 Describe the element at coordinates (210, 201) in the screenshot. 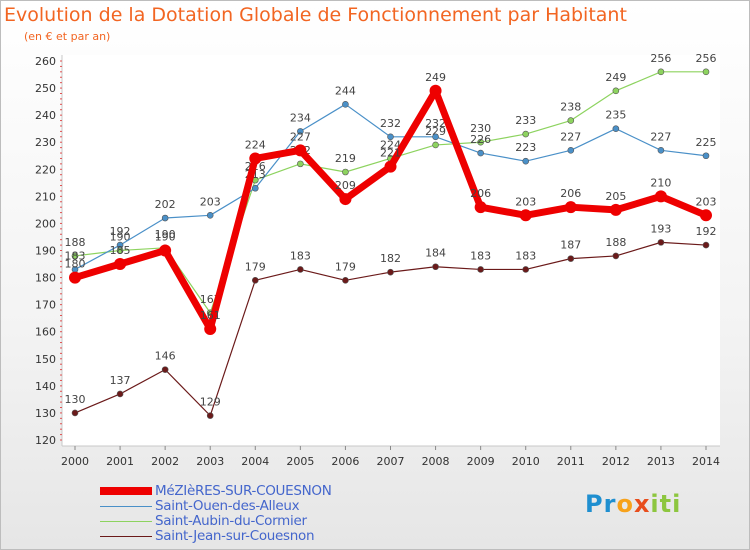

I see `data-label-saint-ouen-des-alleux: 203` at that location.